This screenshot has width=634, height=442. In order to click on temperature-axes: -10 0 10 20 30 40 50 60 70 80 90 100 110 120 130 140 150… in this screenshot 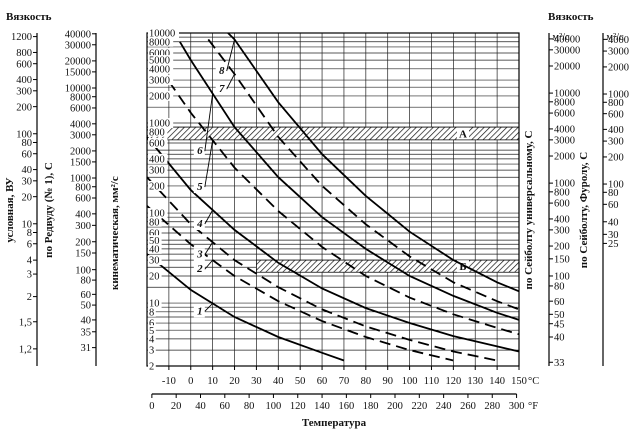, I will do `click(338, 389)`.